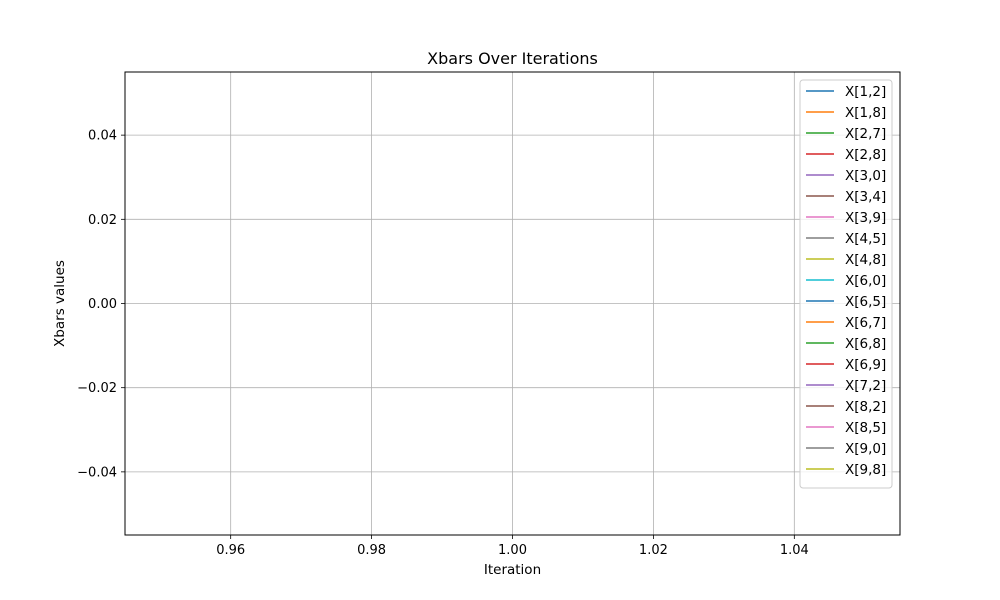  What do you see at coordinates (97, 472) in the screenshot?
I see `y-tick-label: −0.04` at bounding box center [97, 472].